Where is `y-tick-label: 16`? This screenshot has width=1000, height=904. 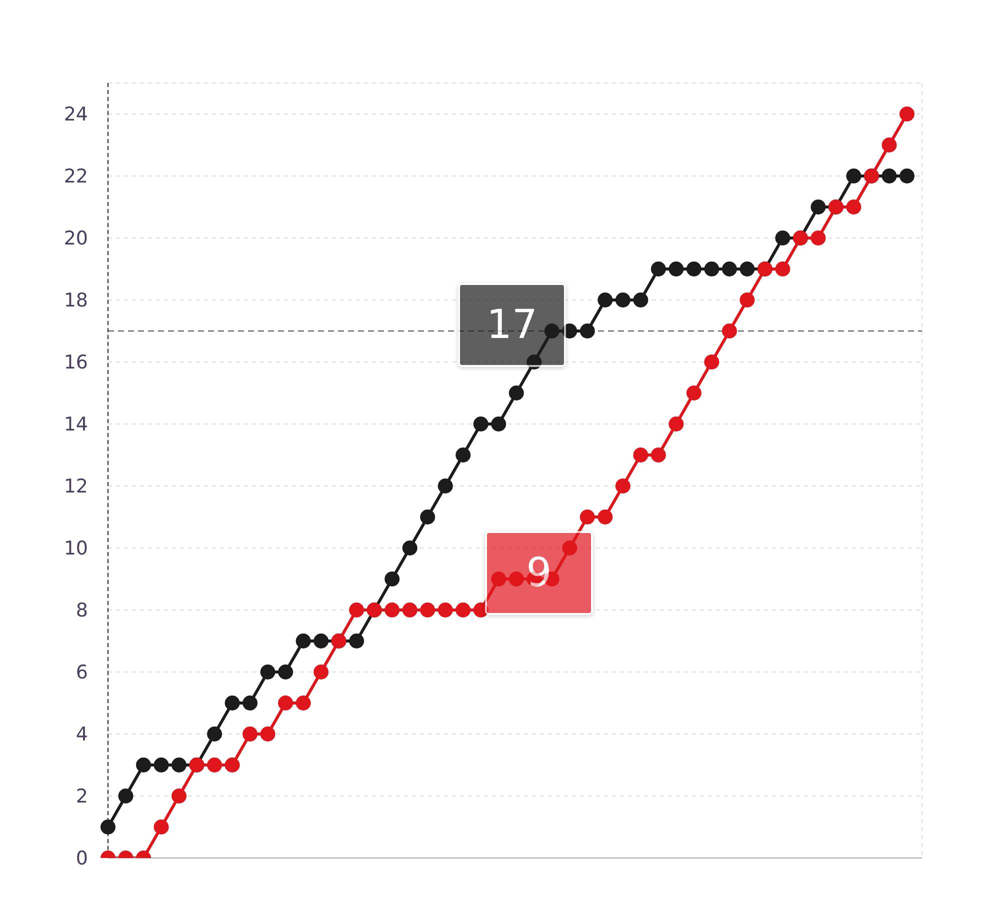
y-tick-label: 16 is located at coordinates (76, 363).